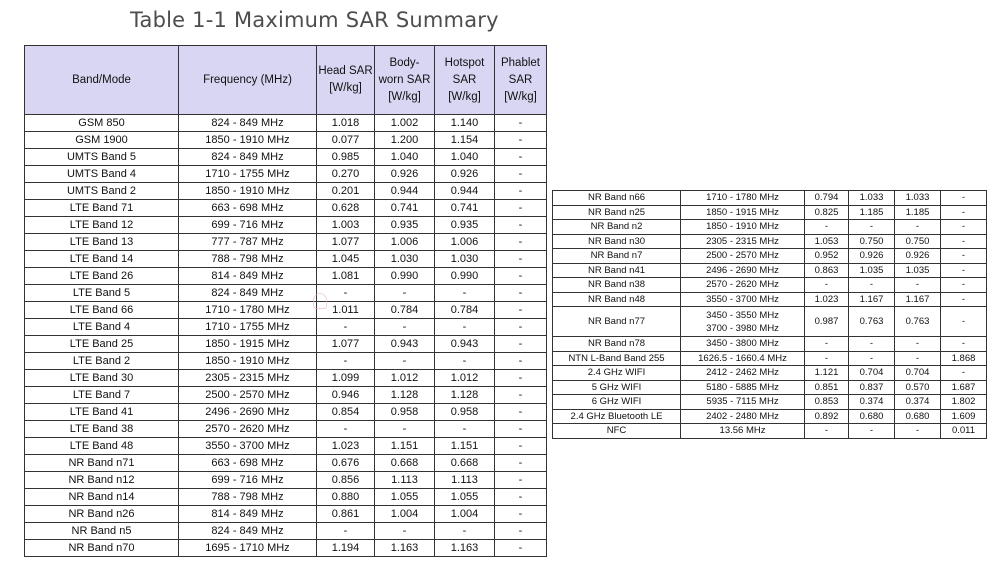  What do you see at coordinates (247, 344) in the screenshot?
I see `cell-frequency: 1850 - 1915 MHz` at bounding box center [247, 344].